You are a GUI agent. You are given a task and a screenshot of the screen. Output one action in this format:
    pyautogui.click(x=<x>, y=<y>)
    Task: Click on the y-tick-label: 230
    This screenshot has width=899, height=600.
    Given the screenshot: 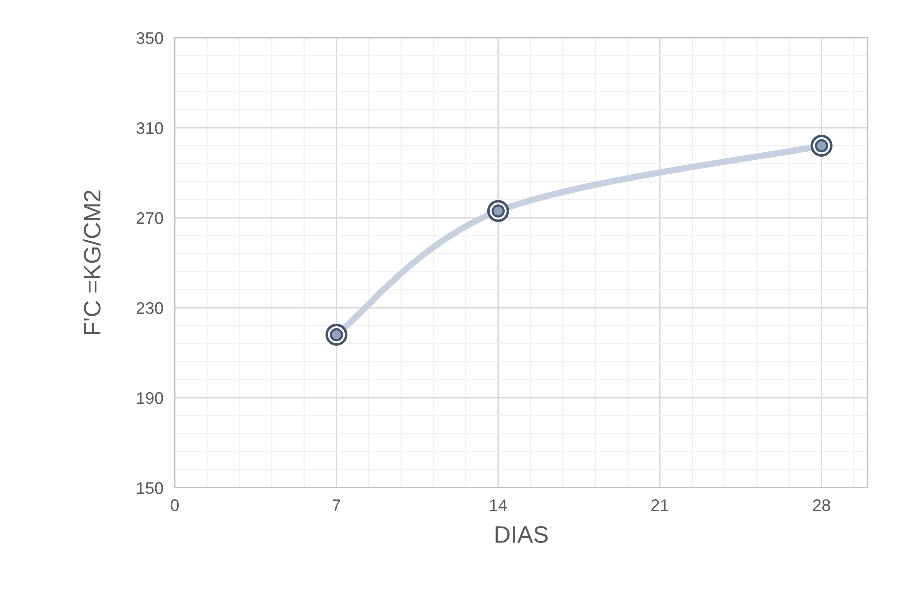 What is the action you would take?
    pyautogui.click(x=150, y=308)
    